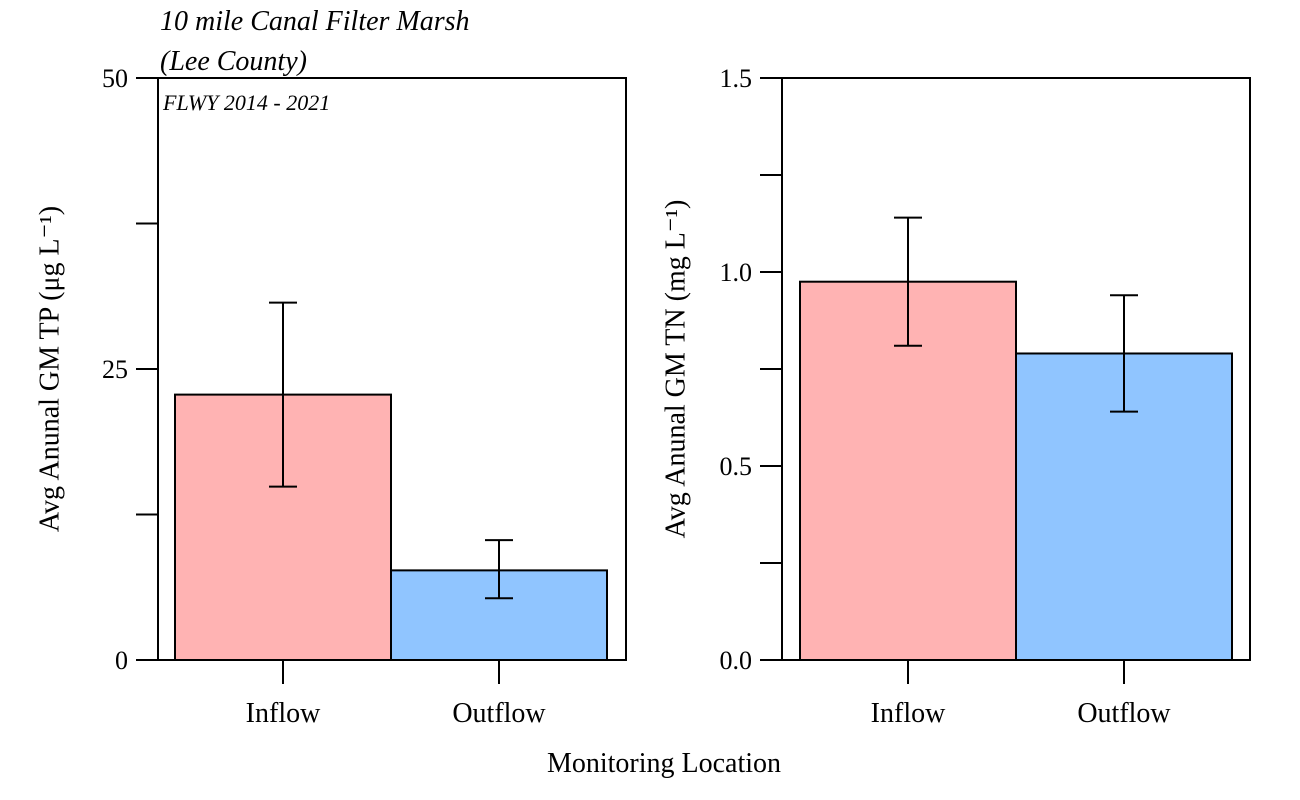 The width and height of the screenshot is (1300, 800). What do you see at coordinates (121, 660) in the screenshot?
I see `tp-y-tick-label: 0` at bounding box center [121, 660].